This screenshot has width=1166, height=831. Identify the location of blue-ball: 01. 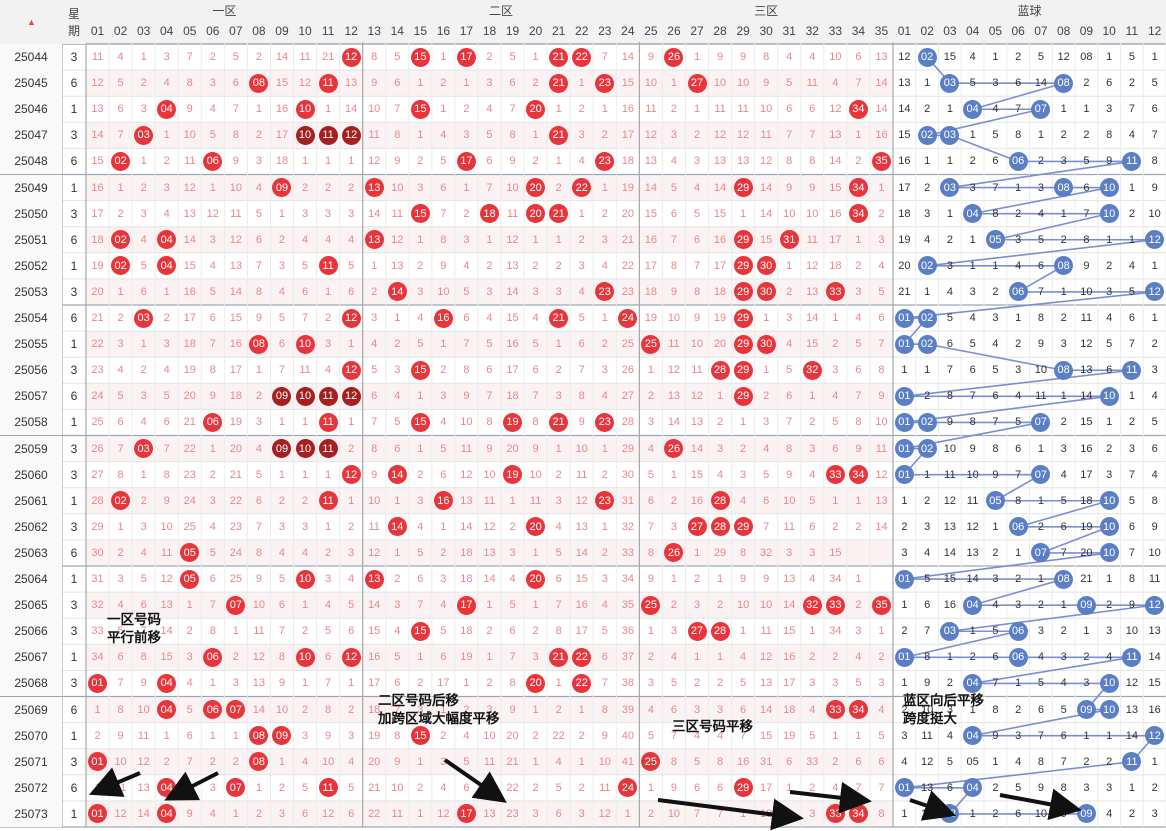
(904, 449).